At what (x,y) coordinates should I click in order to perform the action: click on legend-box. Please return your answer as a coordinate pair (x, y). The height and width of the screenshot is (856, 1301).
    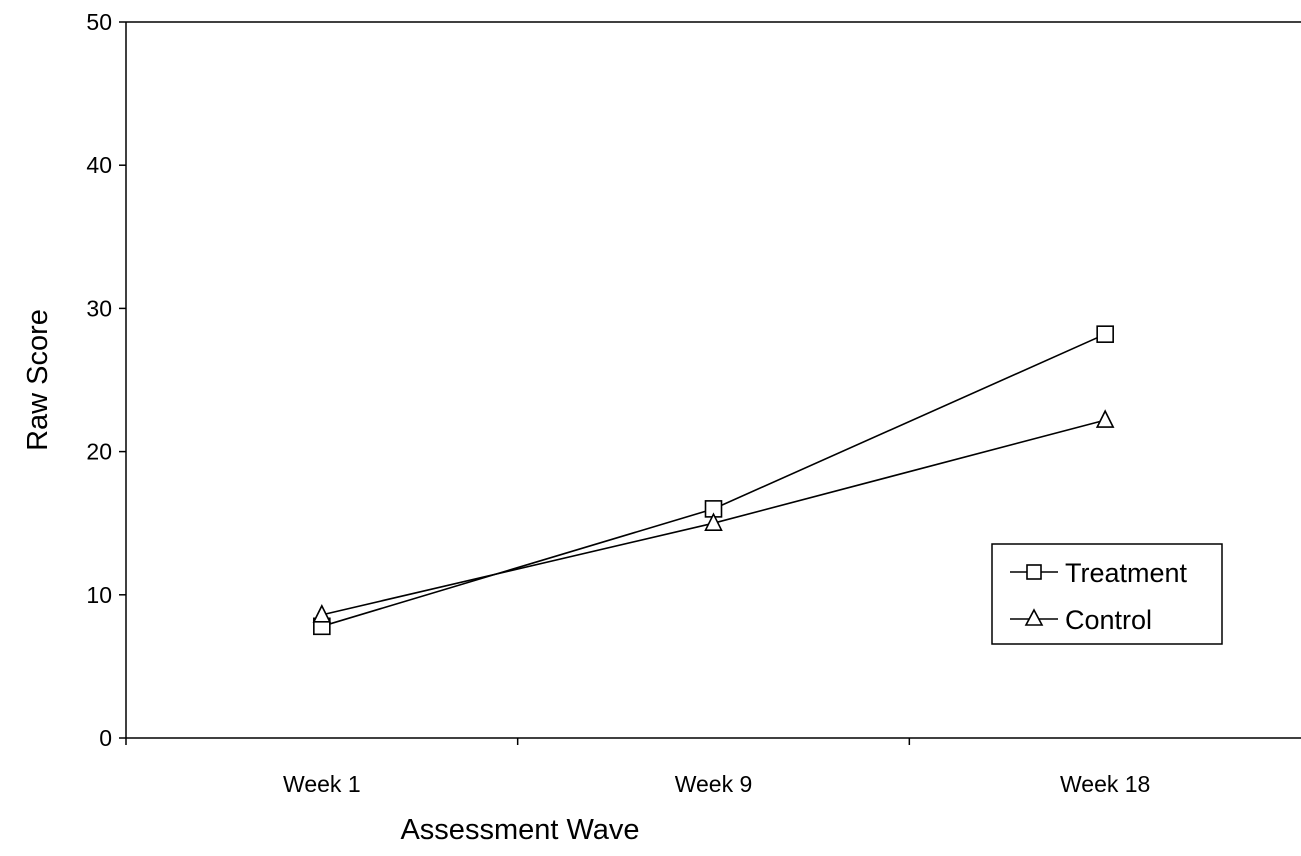
    Looking at the image, I should click on (1107, 594).